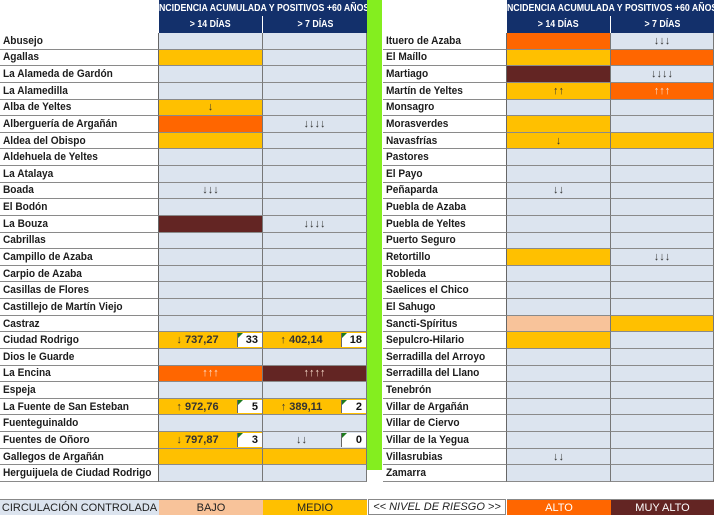 Image resolution: width=714 pixels, height=515 pixels. Describe the element at coordinates (445, 274) in the screenshot. I see `municipality-name: Robleda` at that location.